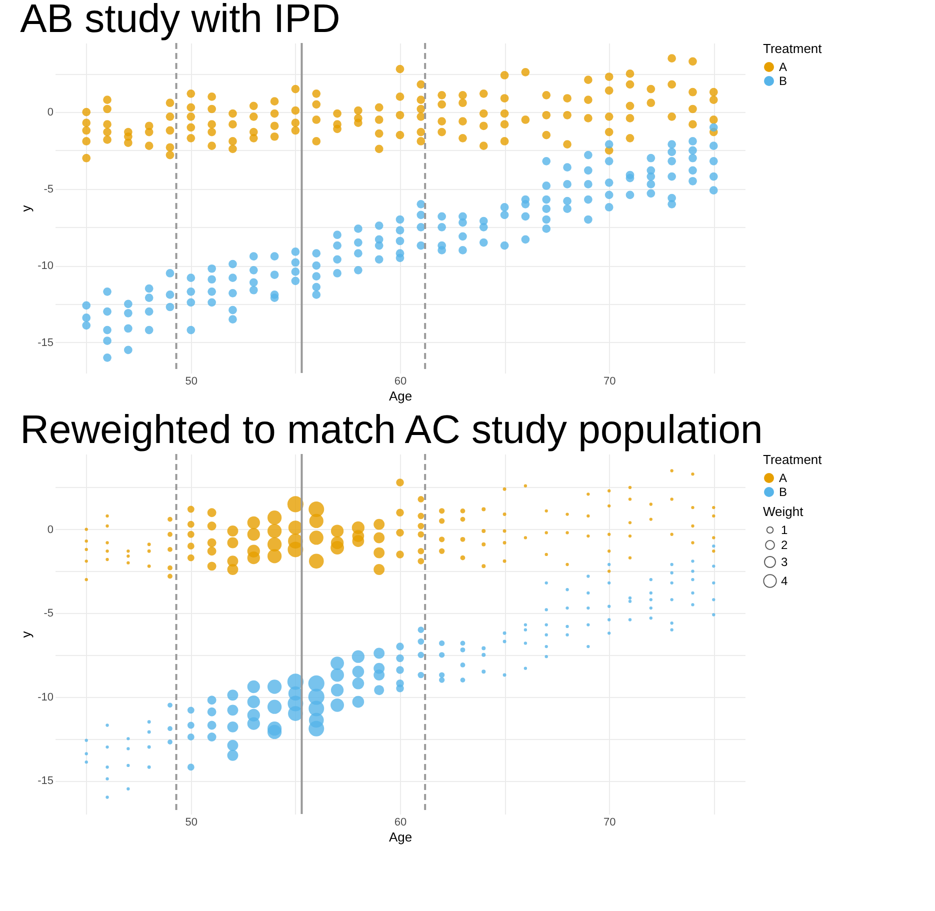 This screenshot has height=911, width=935. What do you see at coordinates (792, 459) in the screenshot?
I see `text: Treatment` at bounding box center [792, 459].